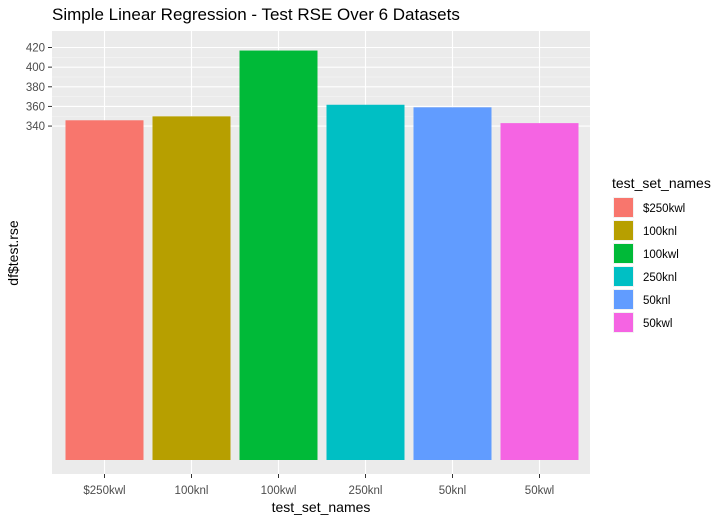 This screenshot has height=527, width=728. I want to click on legend-label: 50knl, so click(657, 301).